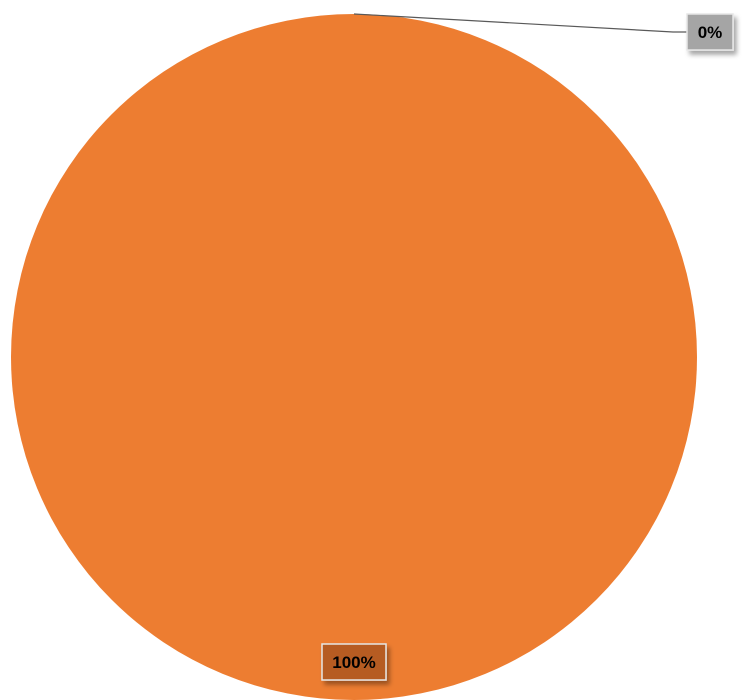  I want to click on data-label-text-1: 100%, so click(353, 662).